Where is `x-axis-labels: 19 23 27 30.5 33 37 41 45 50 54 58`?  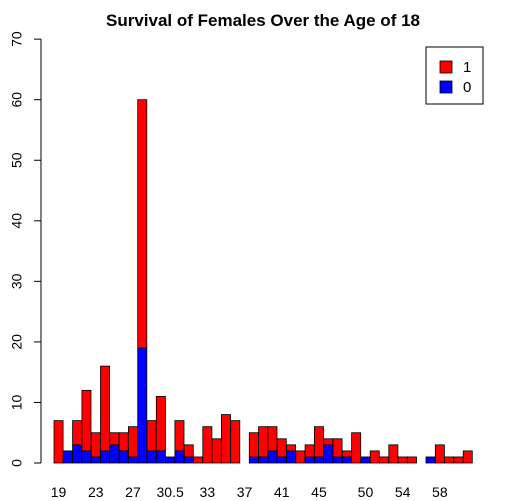 x-axis-labels: 19 23 27 30.5 33 37 41 45 50 54 58 is located at coordinates (249, 492).